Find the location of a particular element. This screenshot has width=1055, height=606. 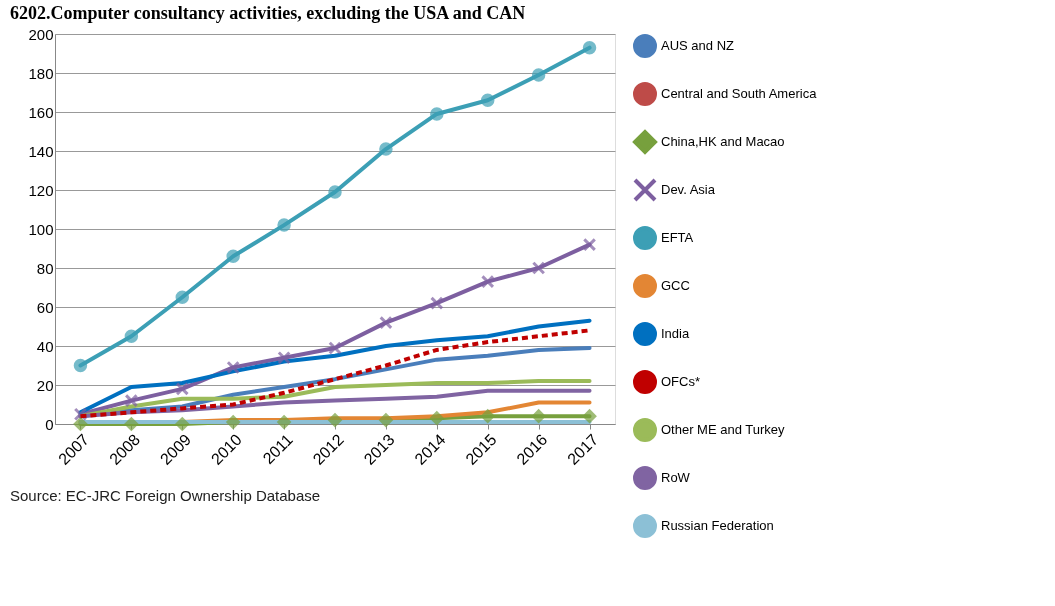

legend-label: RoW is located at coordinates (676, 477).